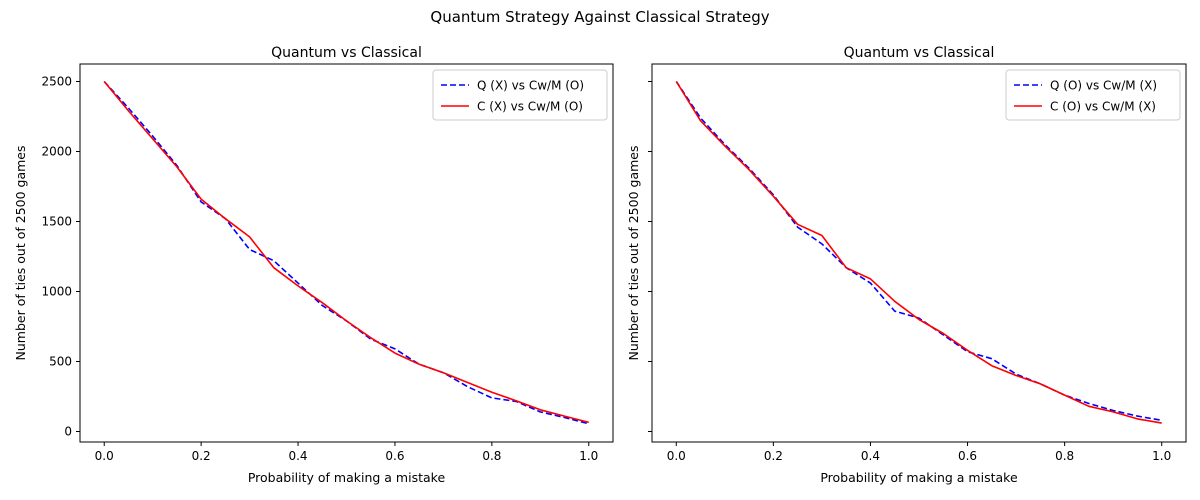  What do you see at coordinates (60, 362) in the screenshot?
I see `y-tick-label: 500` at bounding box center [60, 362].